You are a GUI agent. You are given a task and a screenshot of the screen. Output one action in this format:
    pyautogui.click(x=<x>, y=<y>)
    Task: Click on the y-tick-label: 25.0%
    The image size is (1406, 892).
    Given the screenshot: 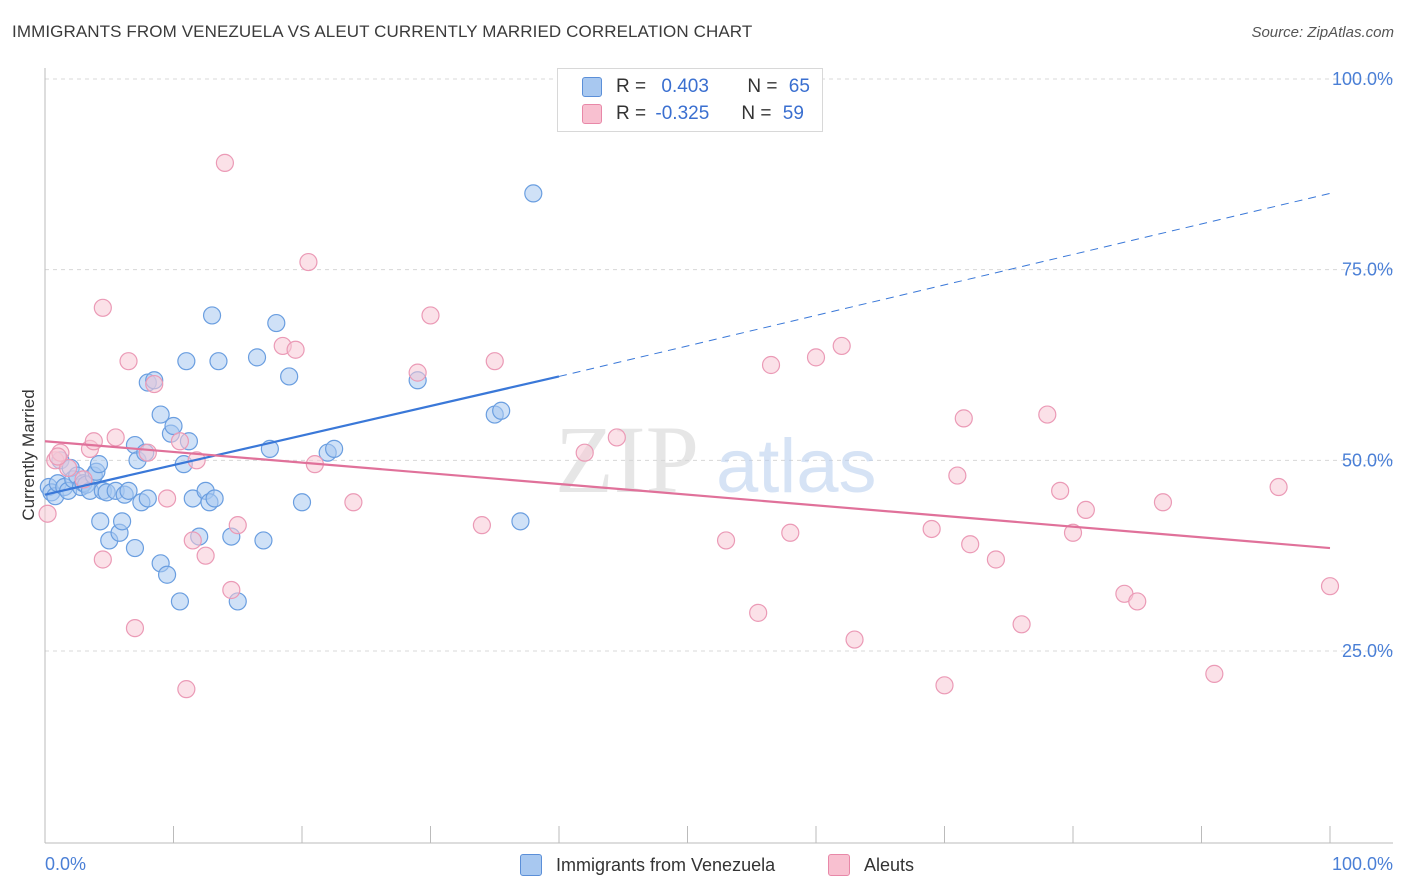 What is the action you would take?
    pyautogui.click(x=1367, y=651)
    